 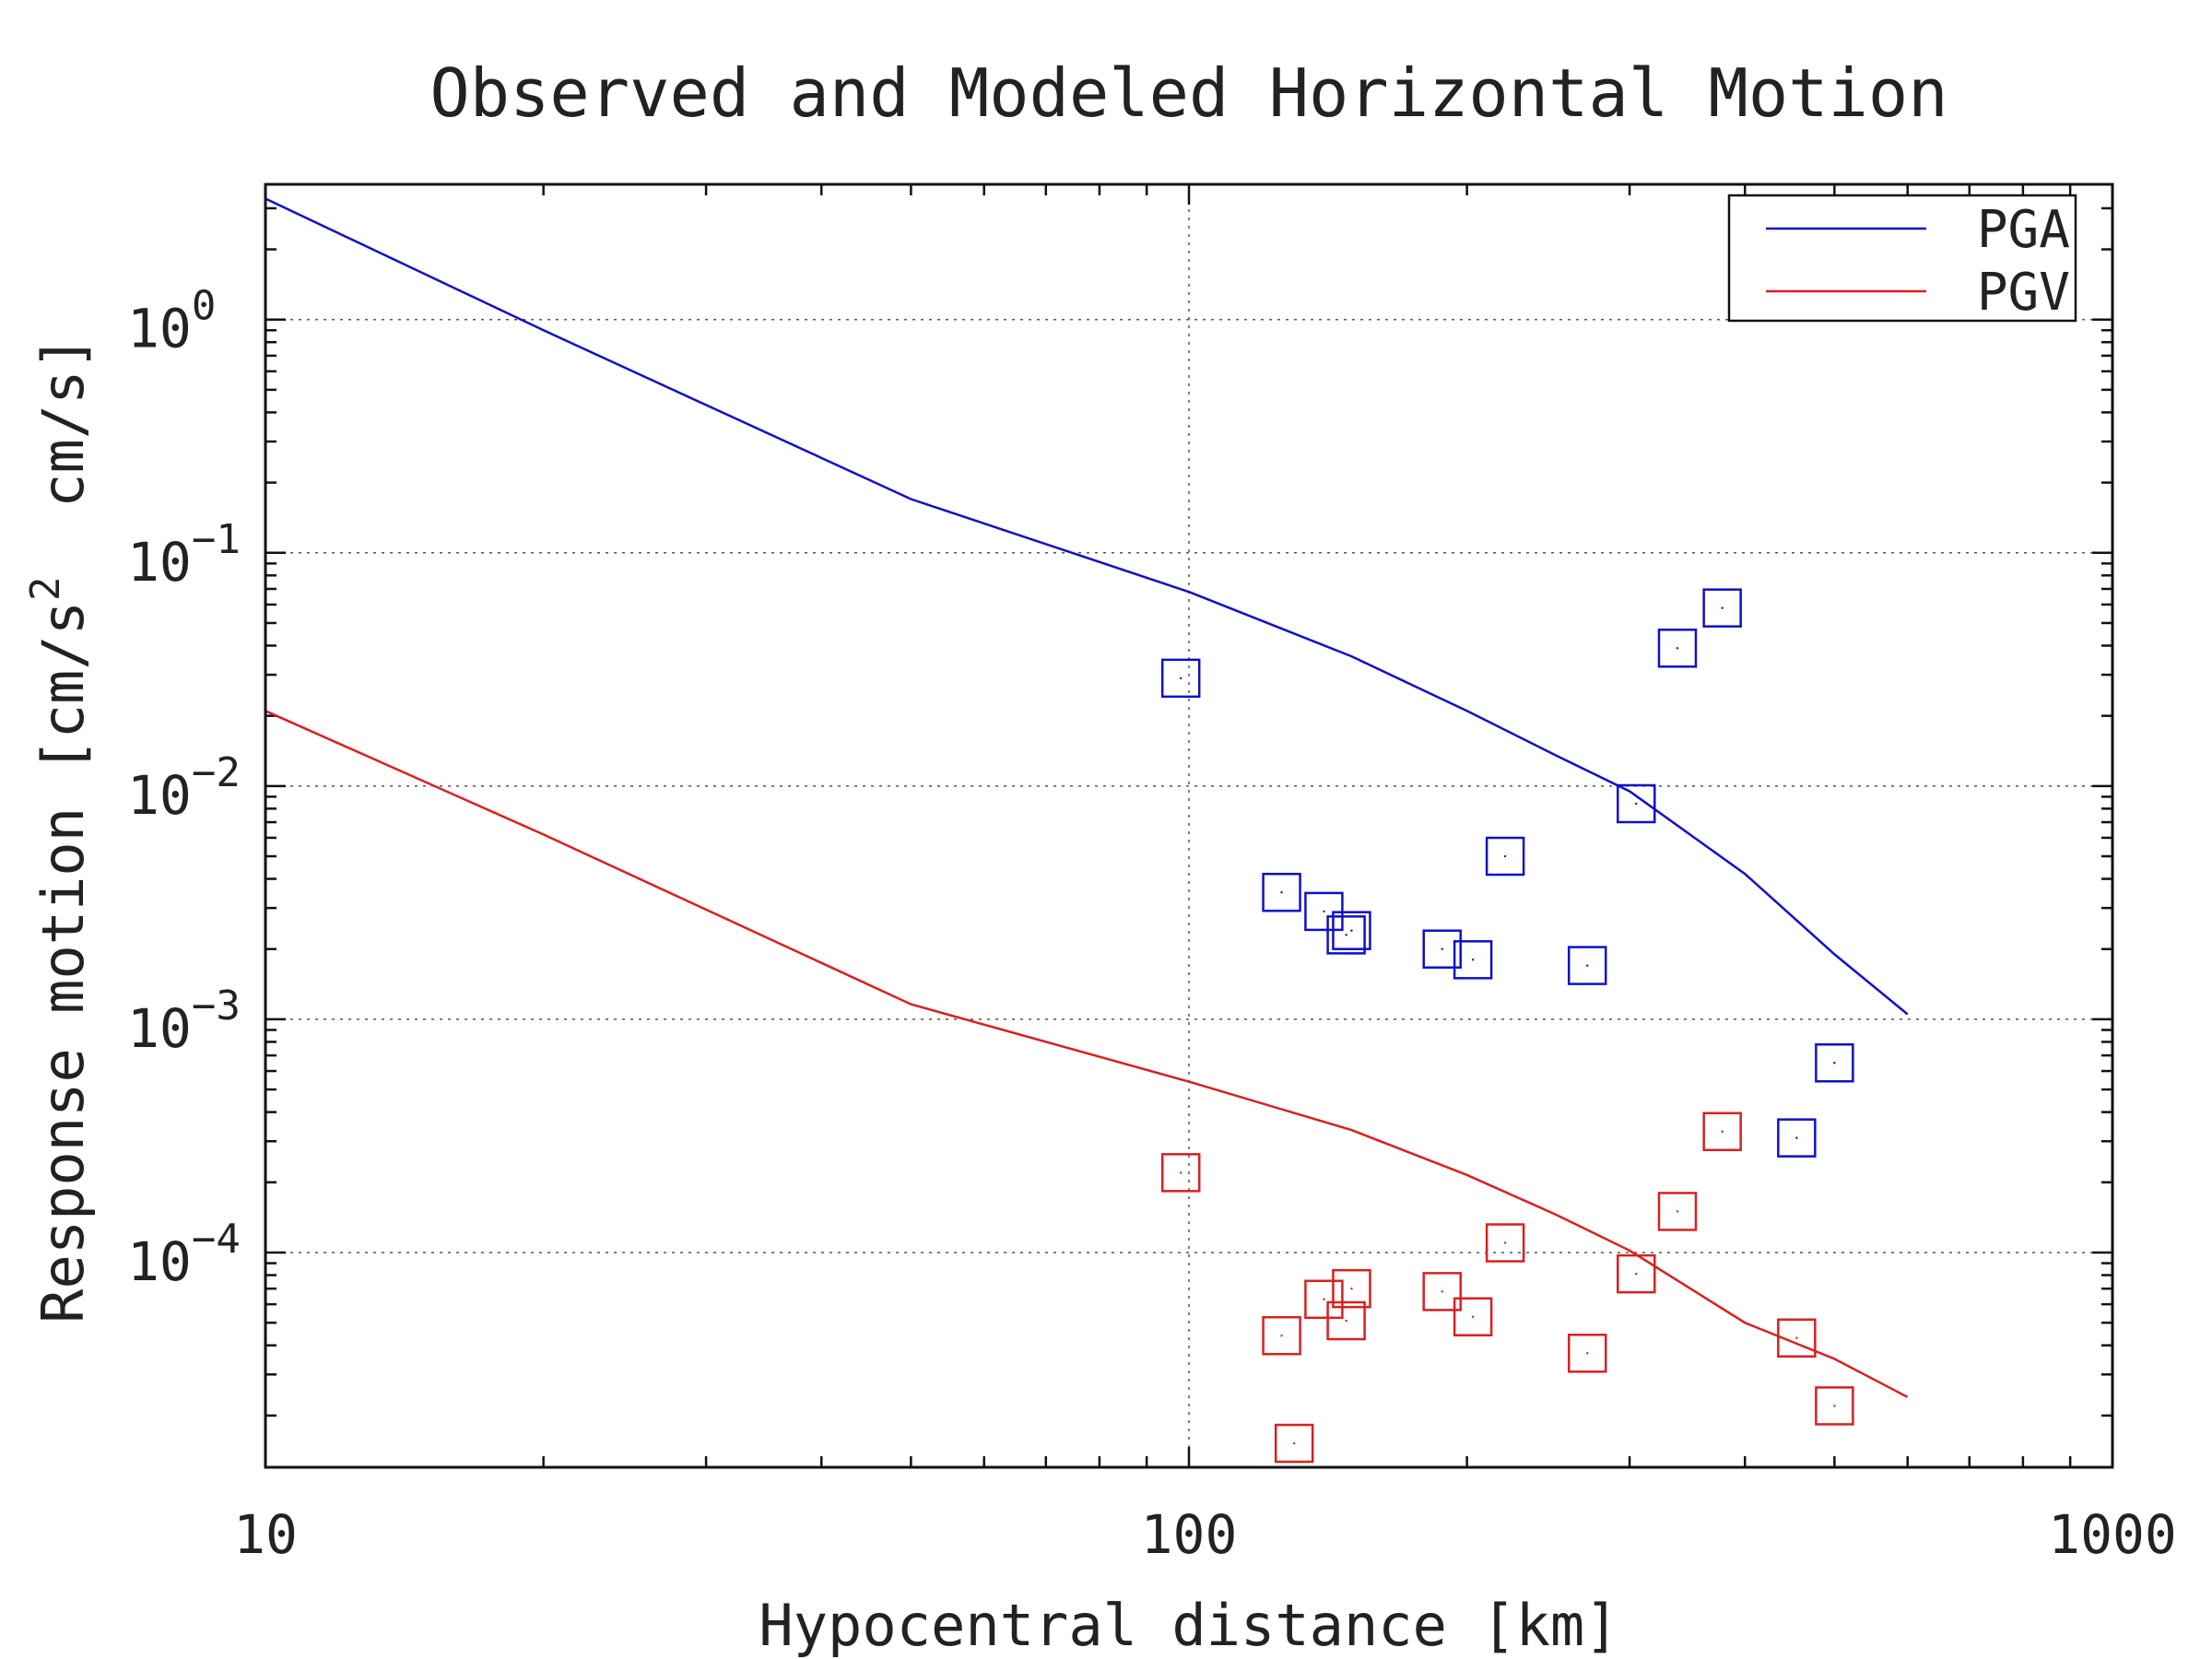 I want to click on legend-label-pgv: PGV, so click(x=2023, y=293).